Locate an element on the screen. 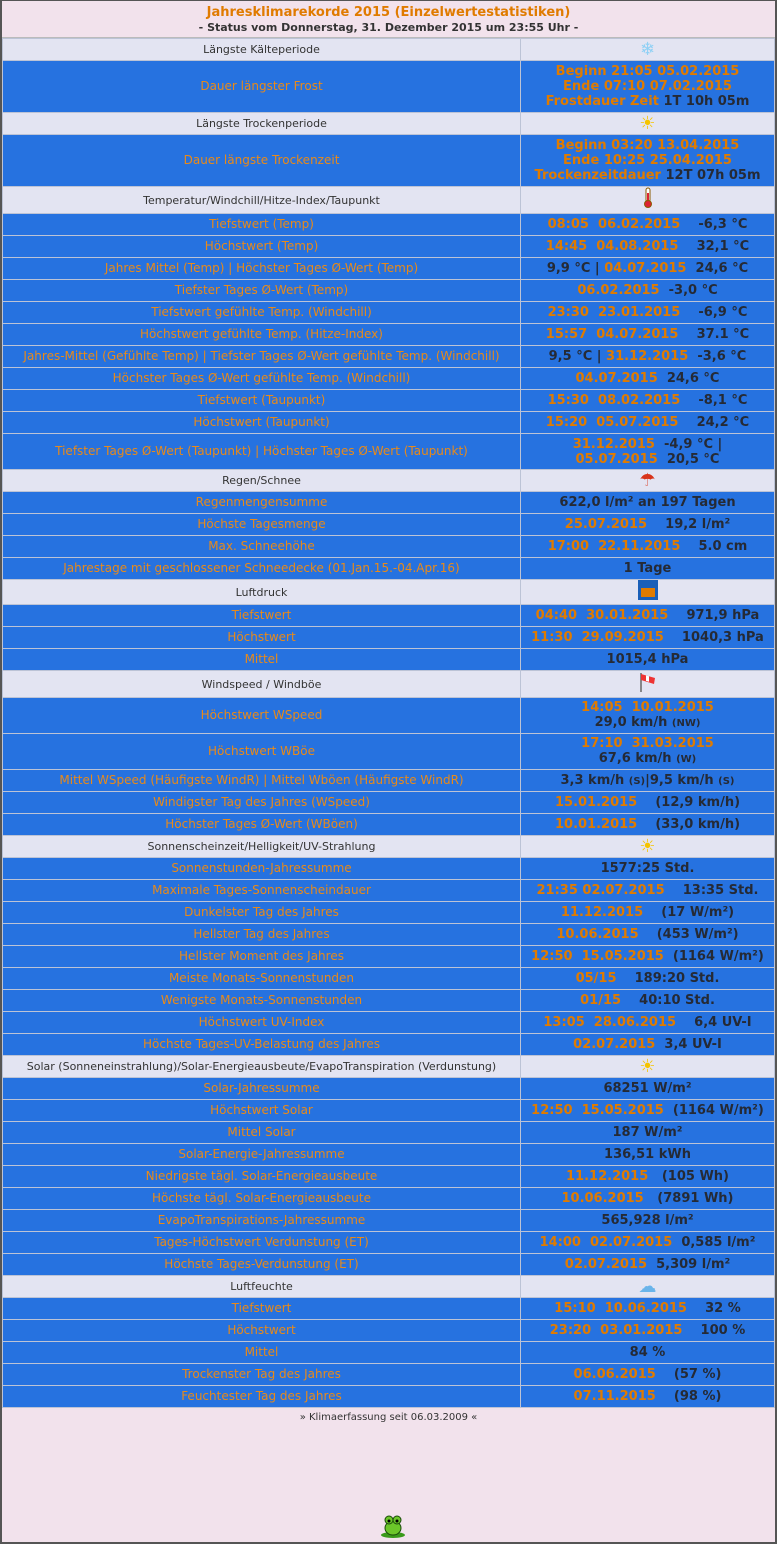 This screenshot has height=1544, width=777. value-part: Frostdauer Zeit is located at coordinates (604, 101).